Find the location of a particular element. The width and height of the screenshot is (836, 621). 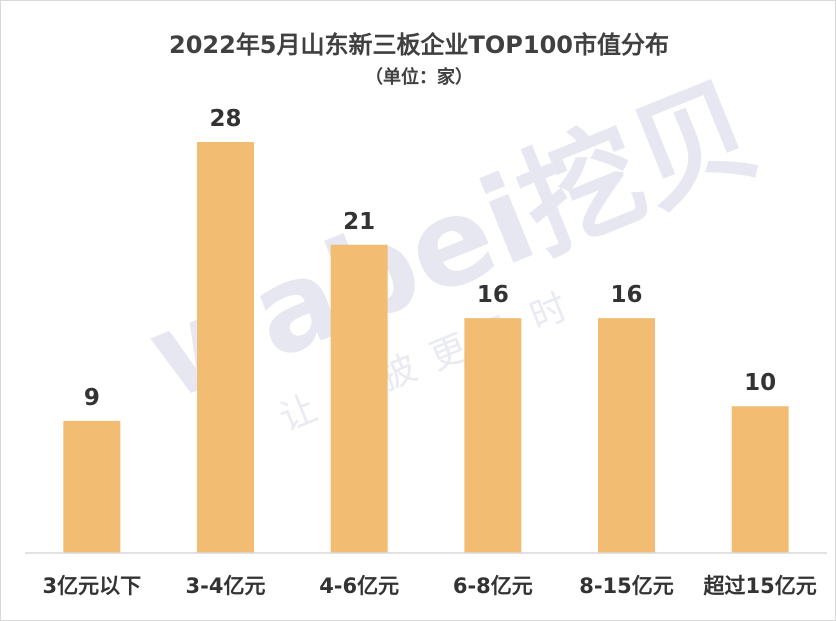

data-label-2: 28 is located at coordinates (225, 119).